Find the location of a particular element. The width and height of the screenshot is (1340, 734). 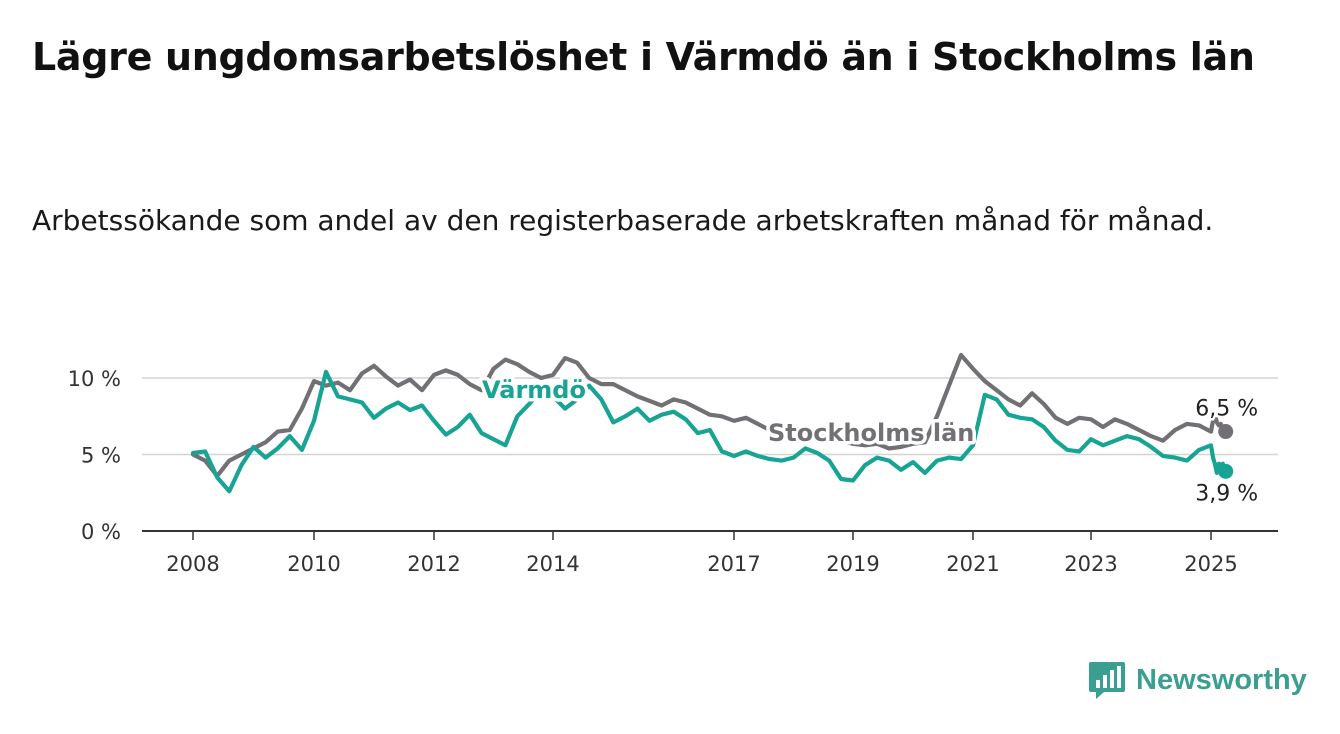

x-tick-label: 2023 is located at coordinates (1090, 564).